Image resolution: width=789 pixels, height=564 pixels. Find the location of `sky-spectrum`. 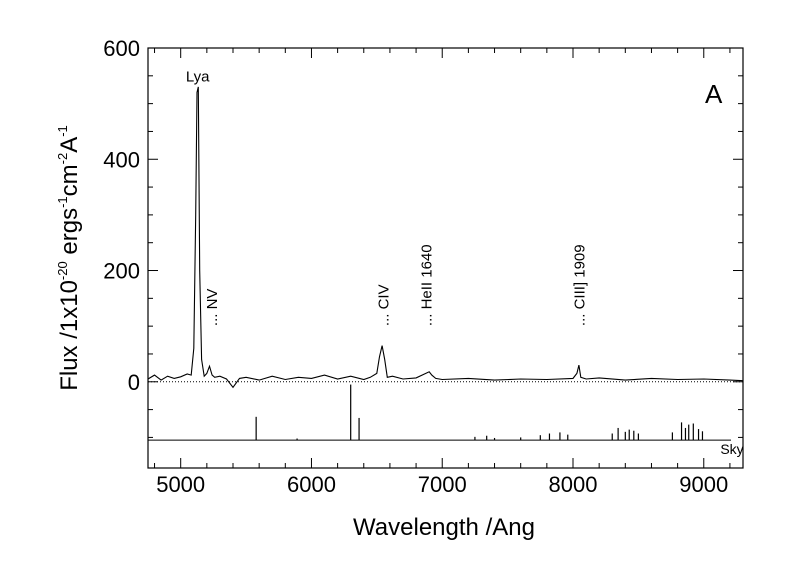

sky-spectrum is located at coordinates (439, 412).